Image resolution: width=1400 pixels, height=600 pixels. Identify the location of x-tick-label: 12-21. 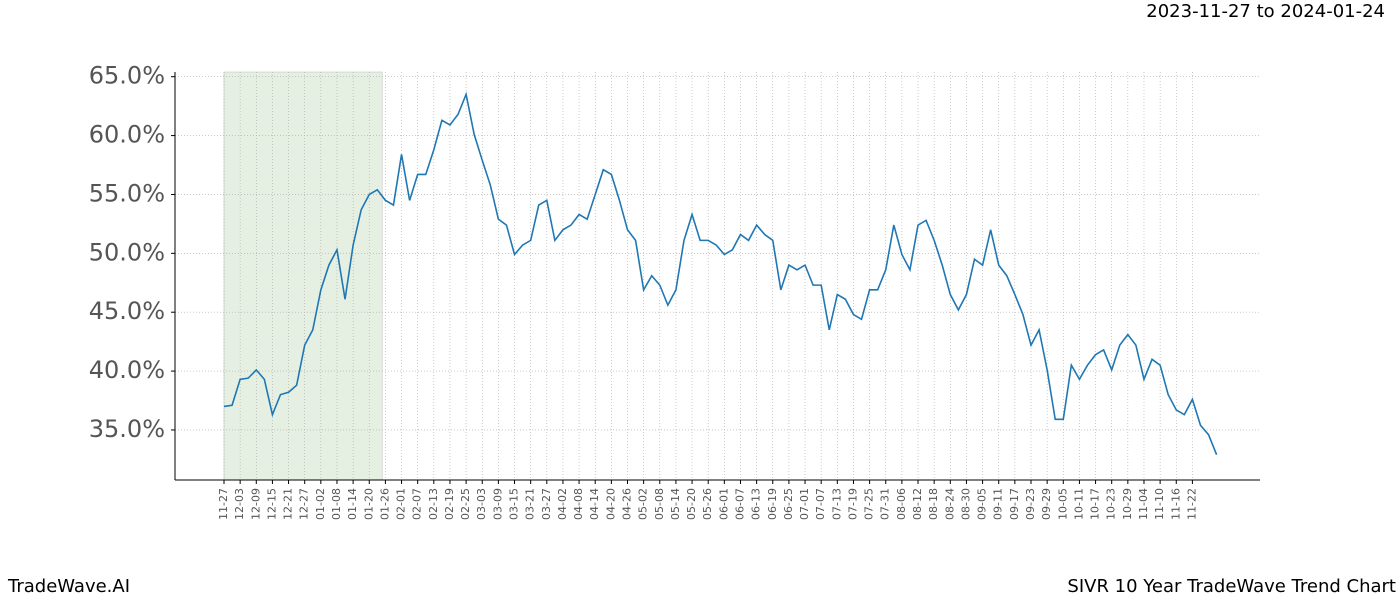
(288, 504).